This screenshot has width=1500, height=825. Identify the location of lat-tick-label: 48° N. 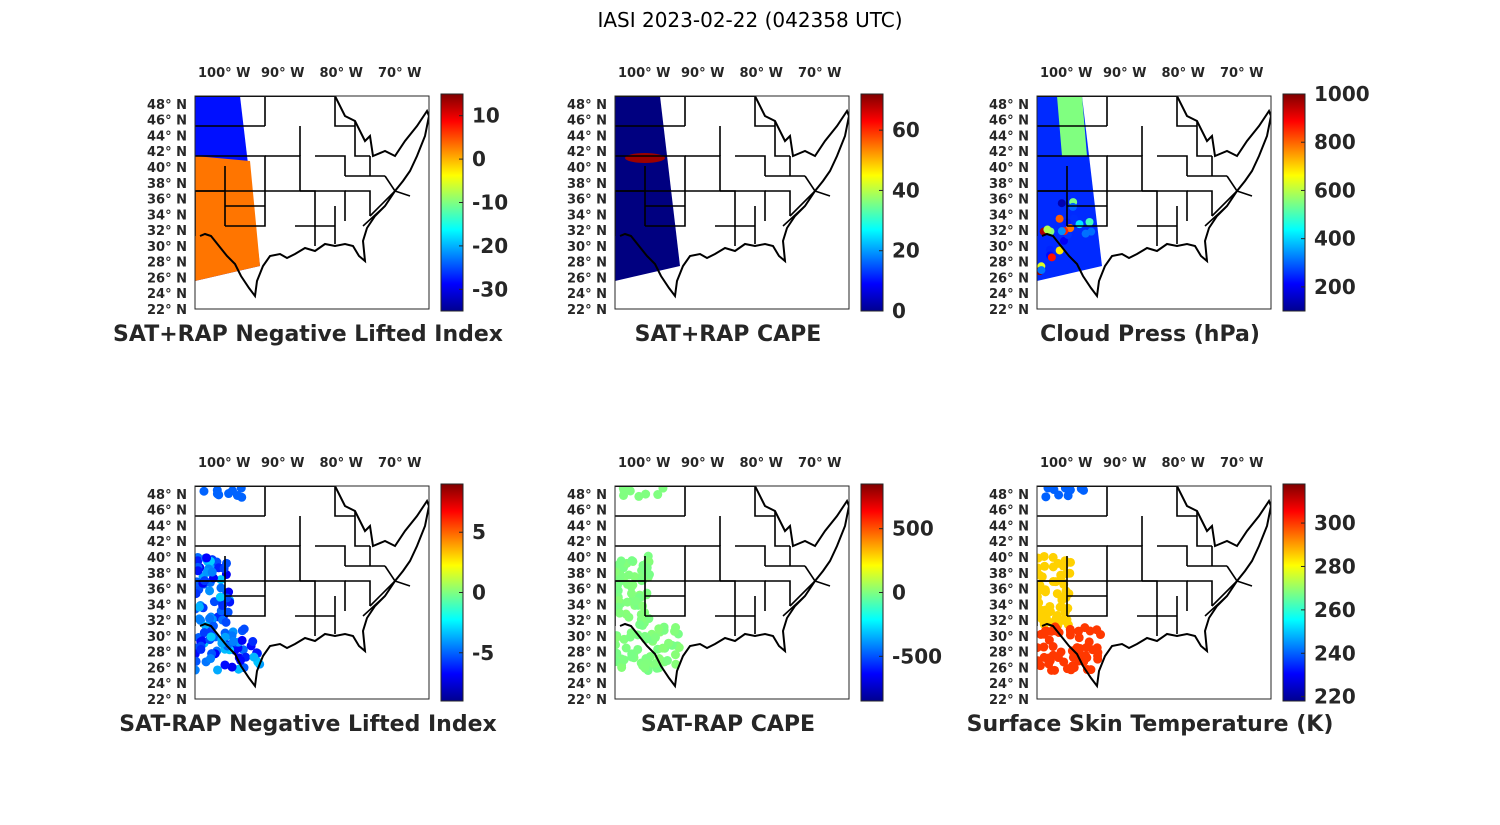
(587, 105).